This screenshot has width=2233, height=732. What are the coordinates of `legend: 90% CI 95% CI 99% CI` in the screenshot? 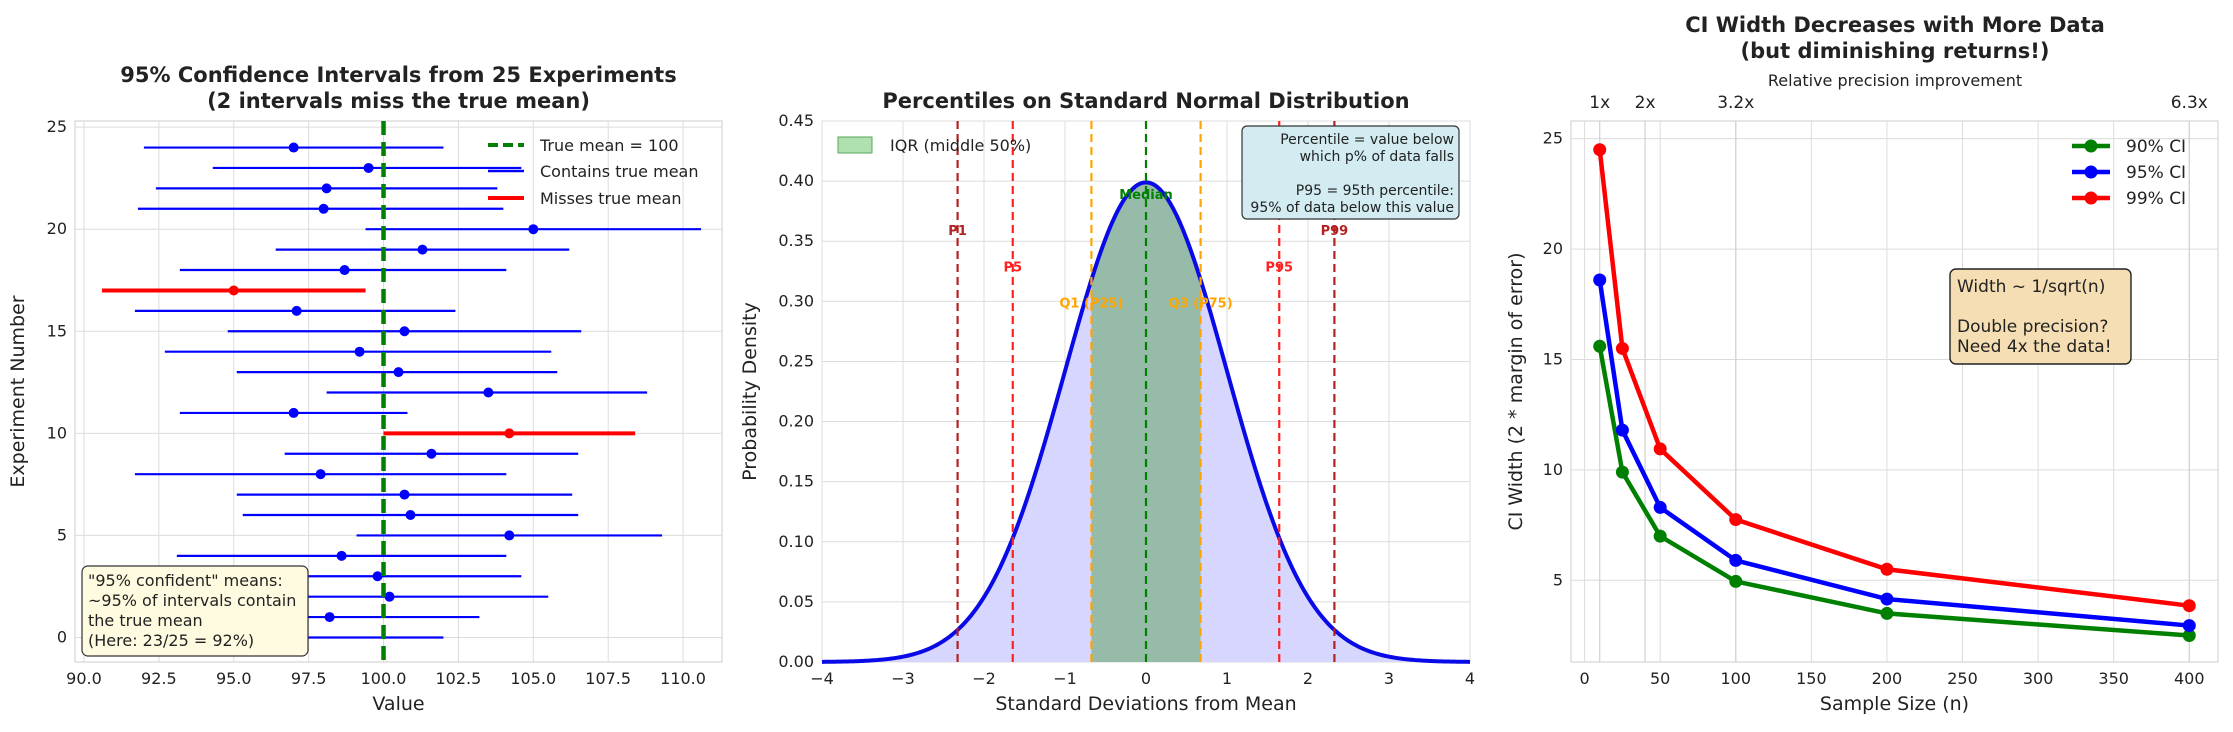 It's located at (2129, 173).